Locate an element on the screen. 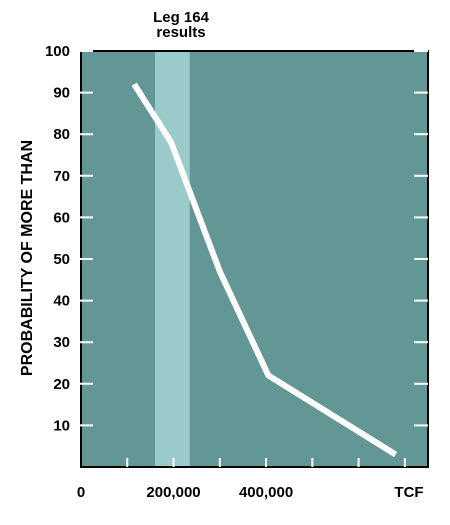 The image size is (450, 525). x-tick-label: 0 is located at coordinates (81, 492).